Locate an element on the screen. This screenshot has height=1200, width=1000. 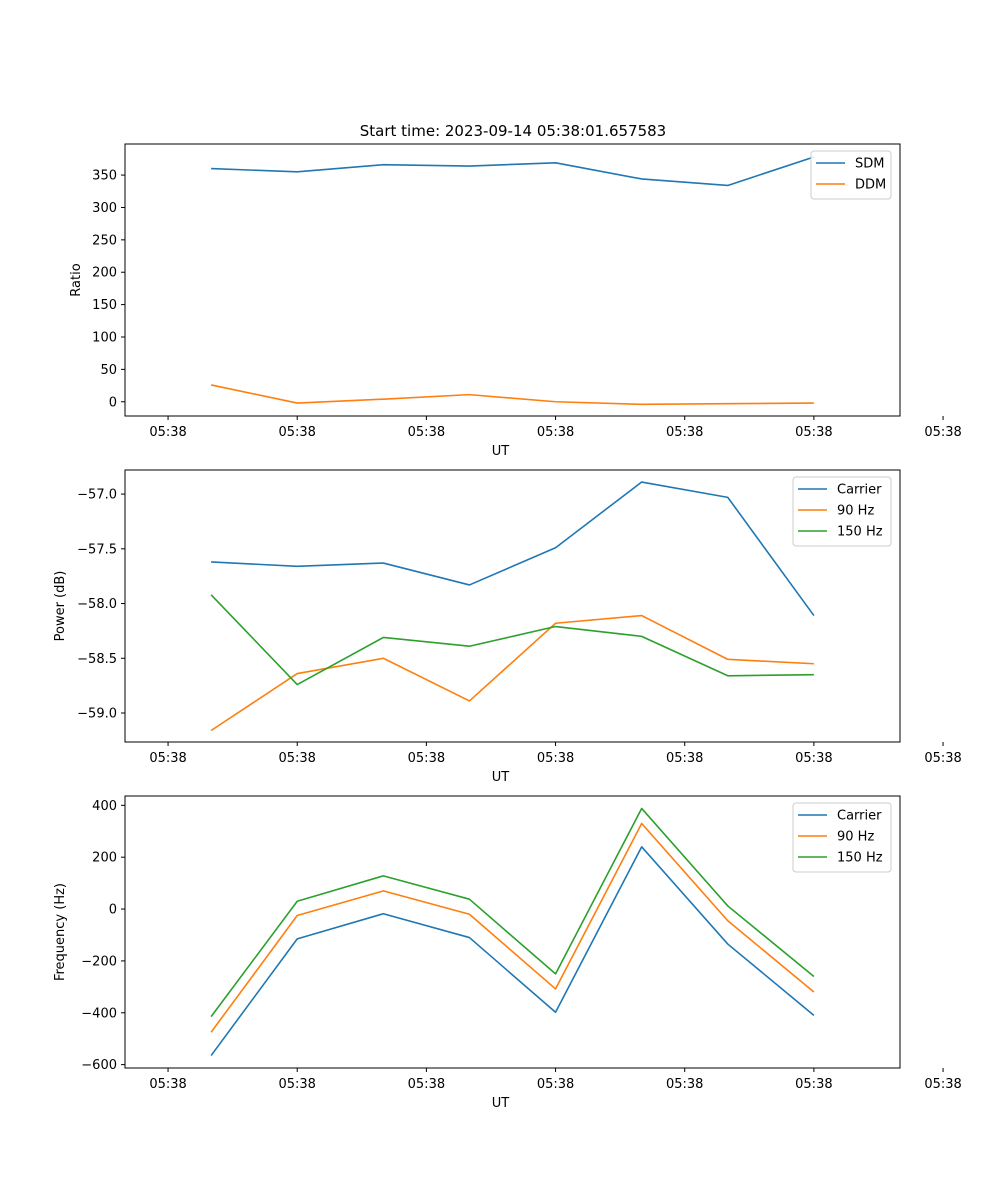
power-y-tick-label: −58.0 is located at coordinates (97, 604).